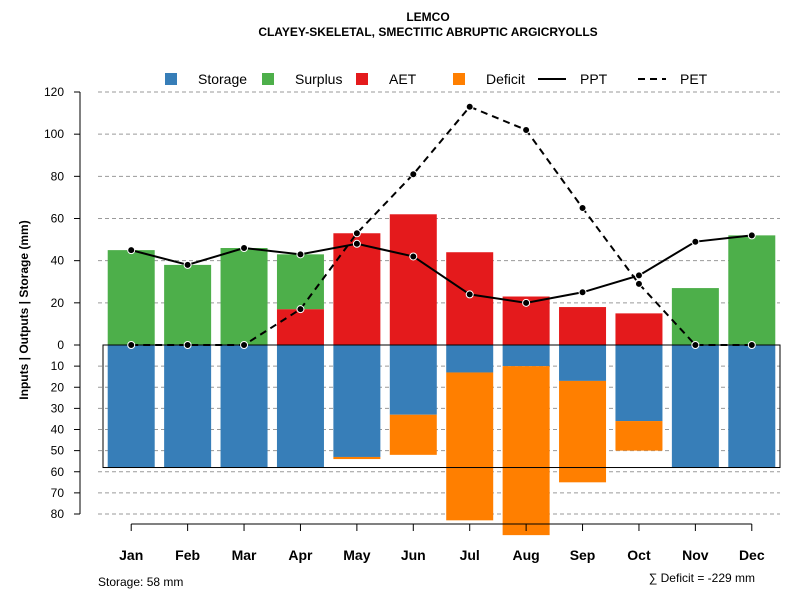 This screenshot has height=600, width=800. What do you see at coordinates (694, 79) in the screenshot?
I see `legend-label-pet: PET` at bounding box center [694, 79].